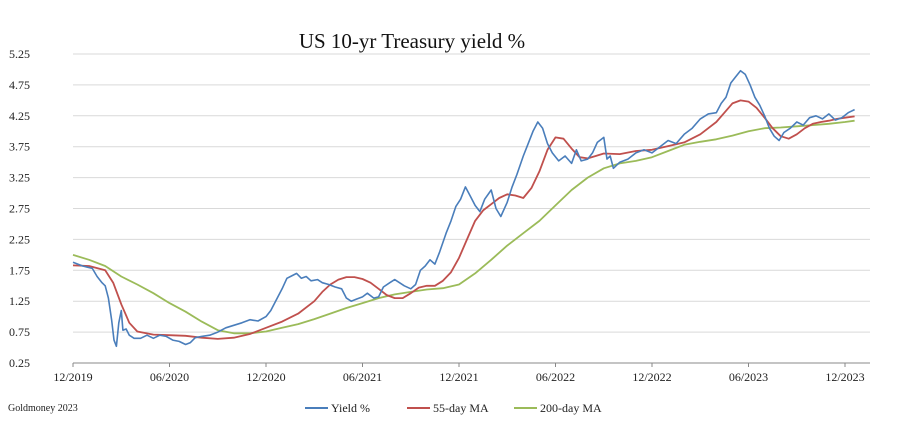 This screenshot has width=902, height=424. I want to click on y-tick-label: 0.75, so click(19, 332).